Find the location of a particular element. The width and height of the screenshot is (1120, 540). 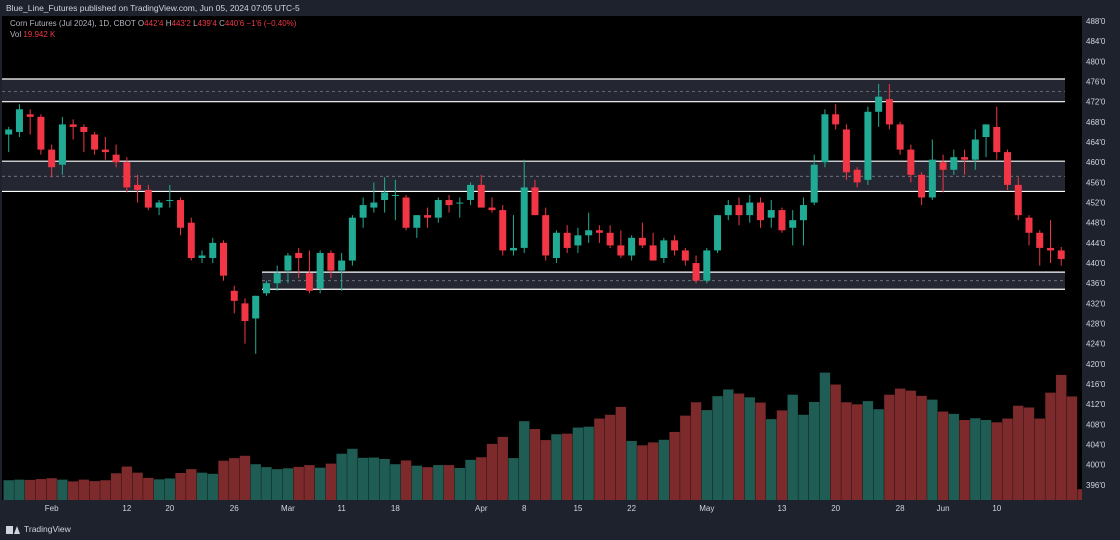

price-tick-label: 464'0 is located at coordinates (1096, 142).